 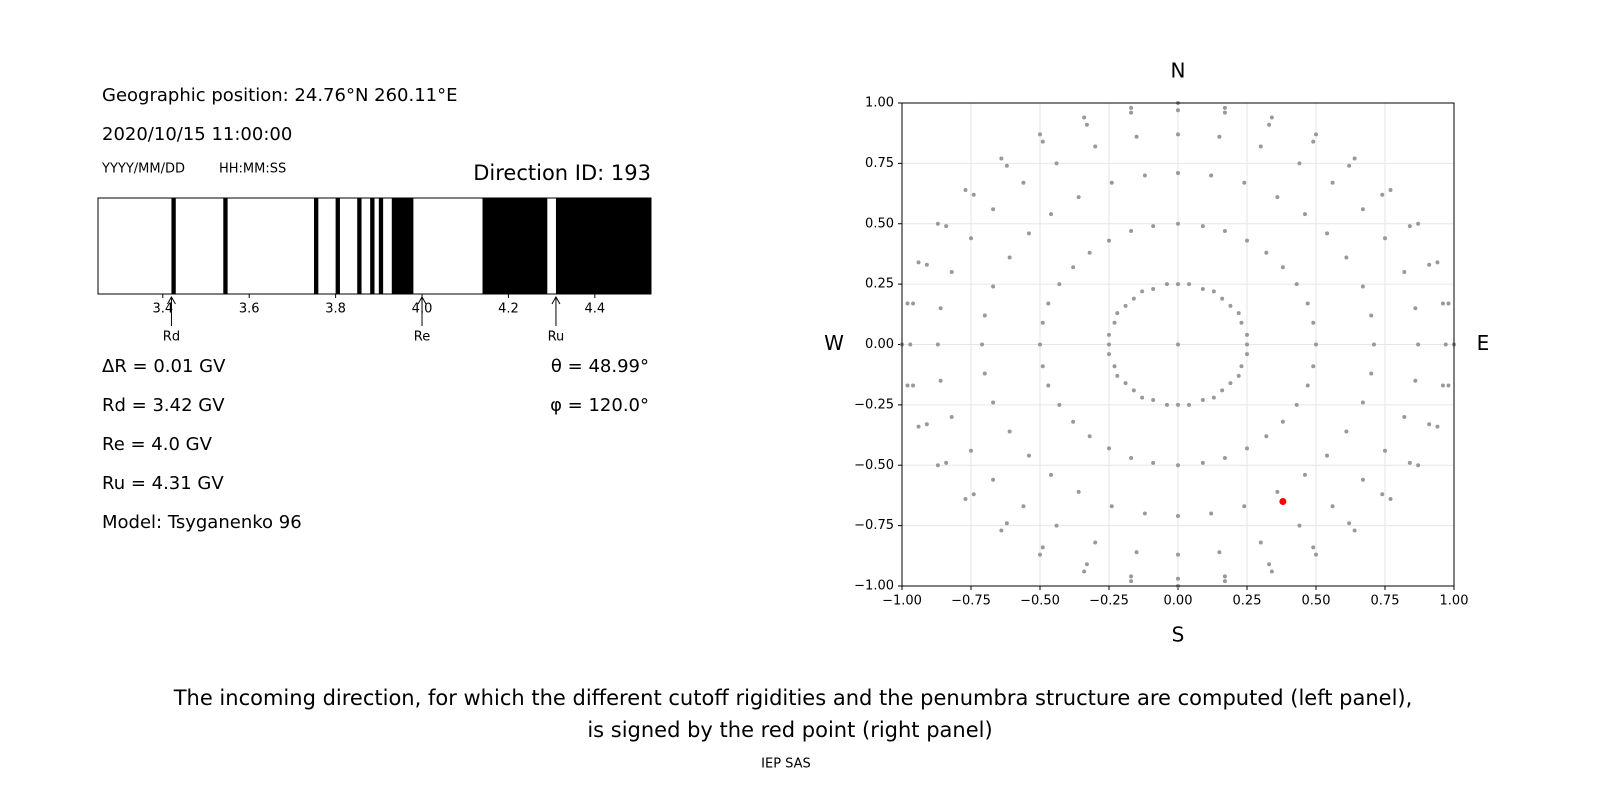 What do you see at coordinates (786, 764) in the screenshot?
I see `footer: IEP SAS` at bounding box center [786, 764].